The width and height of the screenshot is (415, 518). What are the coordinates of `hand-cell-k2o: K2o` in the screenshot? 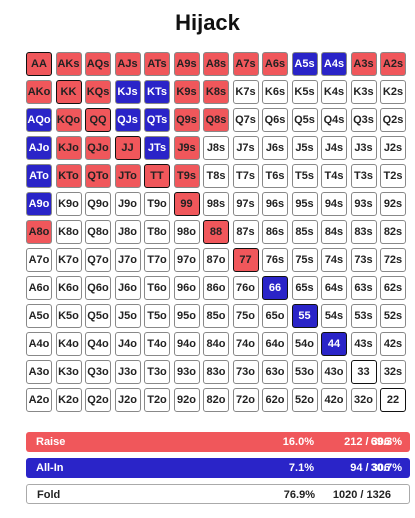 It's located at (68, 400).